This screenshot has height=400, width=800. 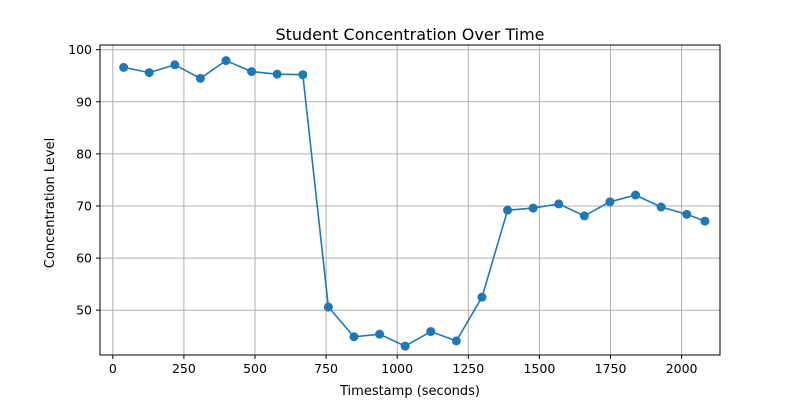 I want to click on x-tick-label: 750, so click(x=326, y=368).